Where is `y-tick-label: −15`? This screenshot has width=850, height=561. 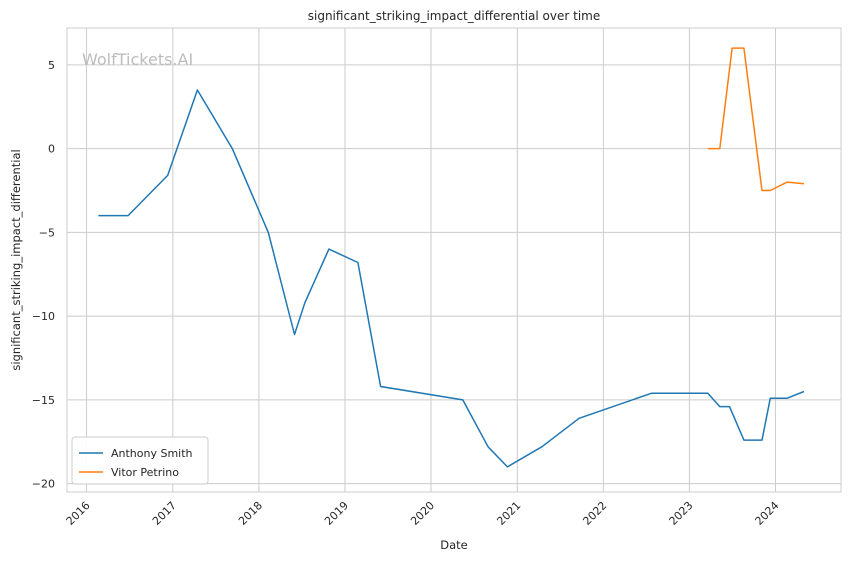 y-tick-label: −15 is located at coordinates (43, 400).